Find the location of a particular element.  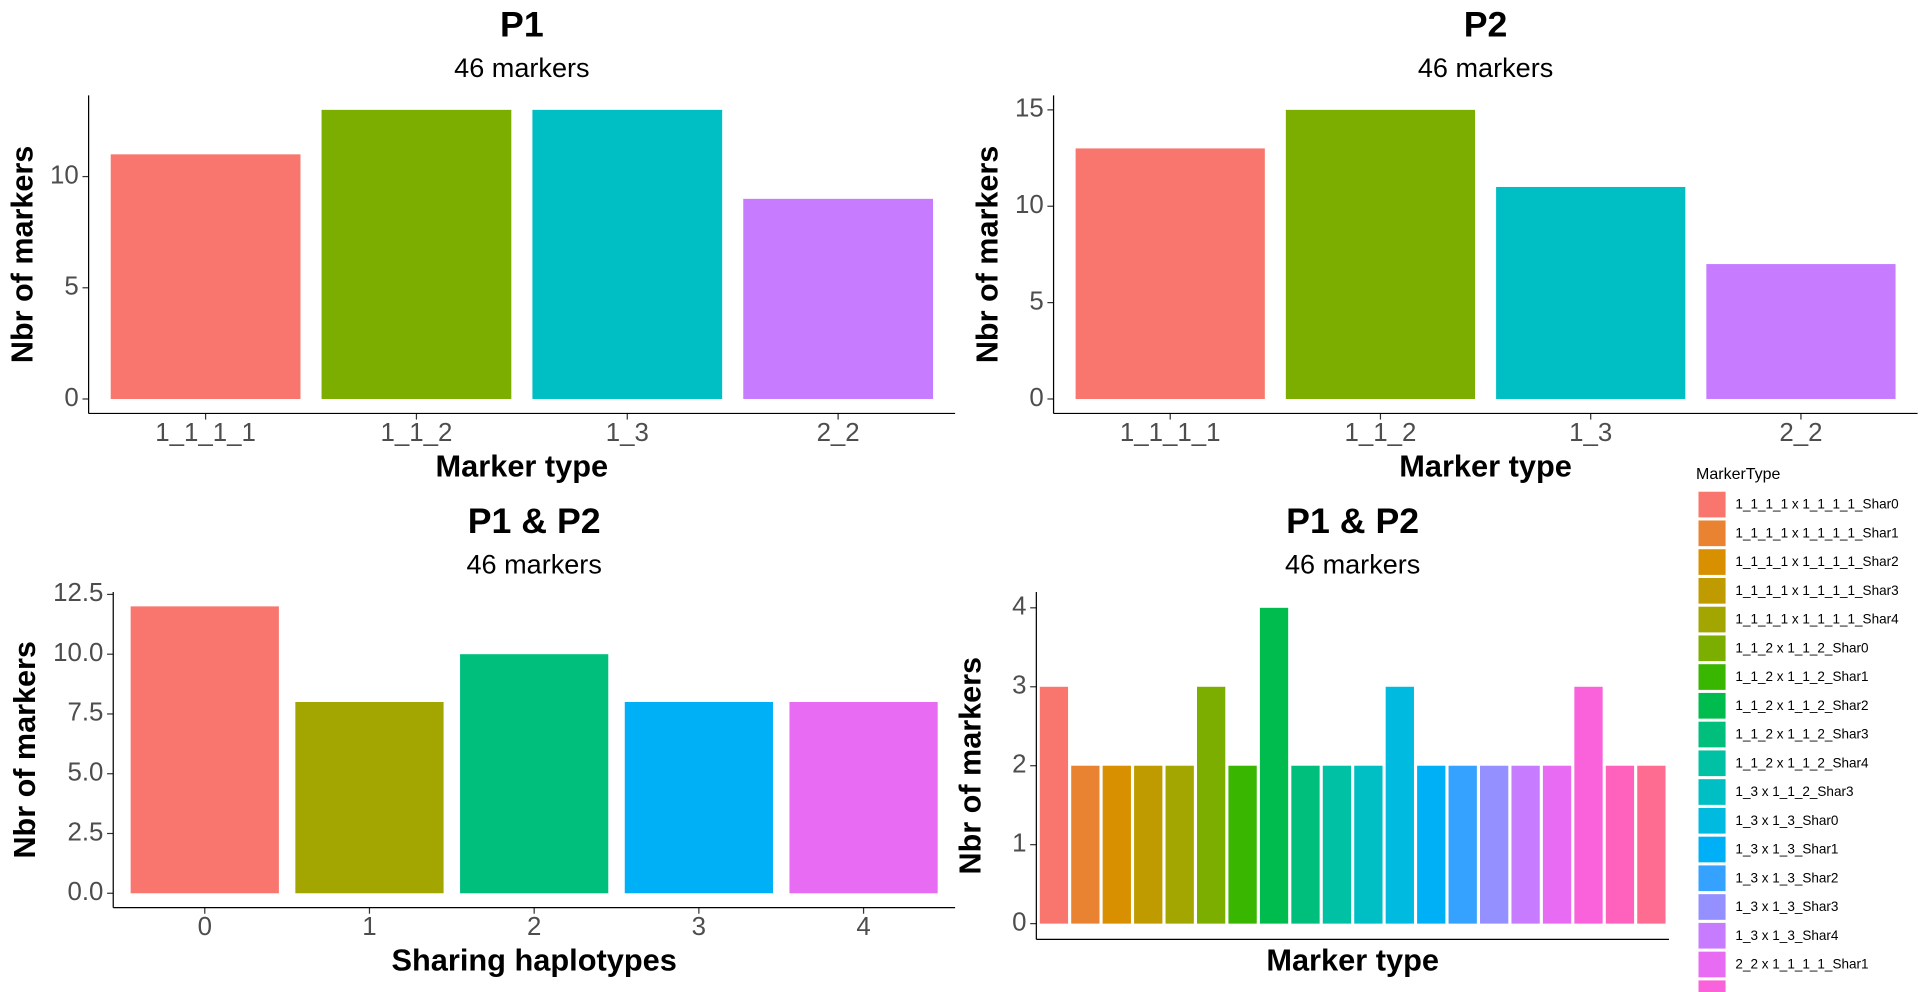

y-tick-label: 5 is located at coordinates (71, 287).